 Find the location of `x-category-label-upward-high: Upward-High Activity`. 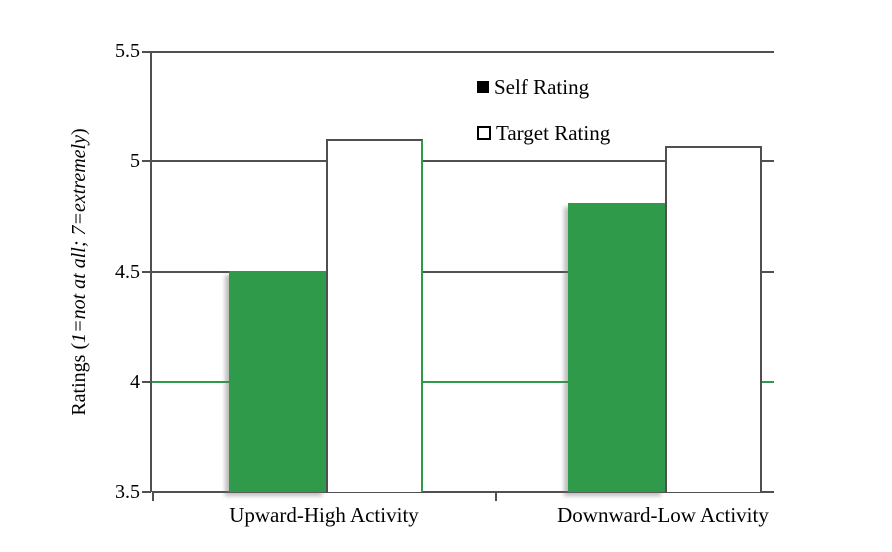

x-category-label-upward-high: Upward-High Activity is located at coordinates (324, 515).